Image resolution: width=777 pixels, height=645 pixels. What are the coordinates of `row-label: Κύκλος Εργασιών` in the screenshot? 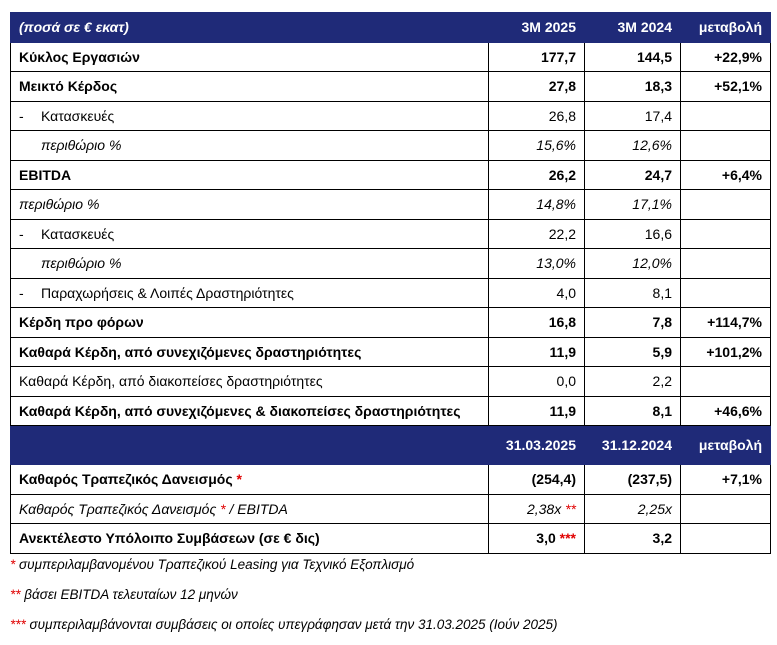 It's located at (249, 56).